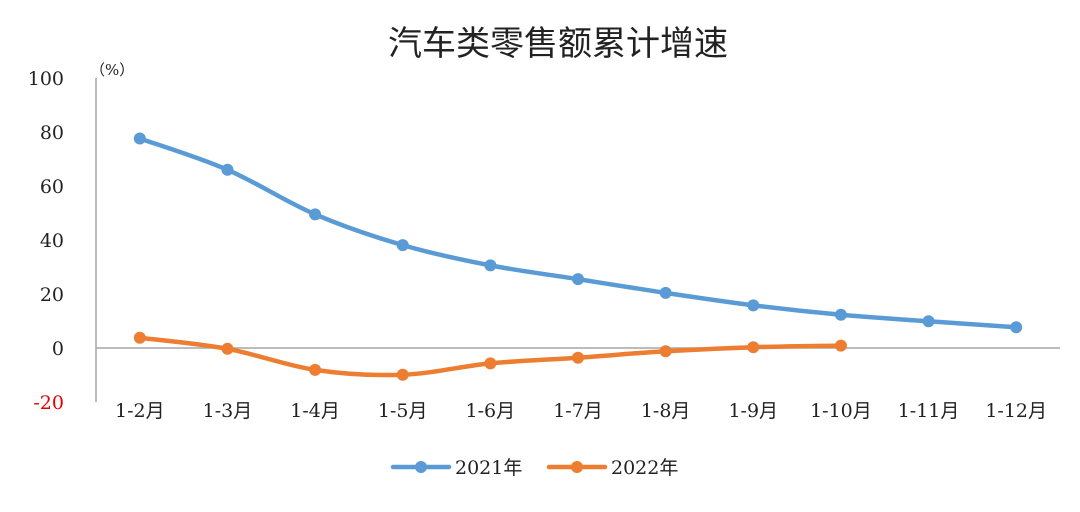 The image size is (1080, 512). What do you see at coordinates (315, 411) in the screenshot?
I see `x-tick-label: 1-4月` at bounding box center [315, 411].